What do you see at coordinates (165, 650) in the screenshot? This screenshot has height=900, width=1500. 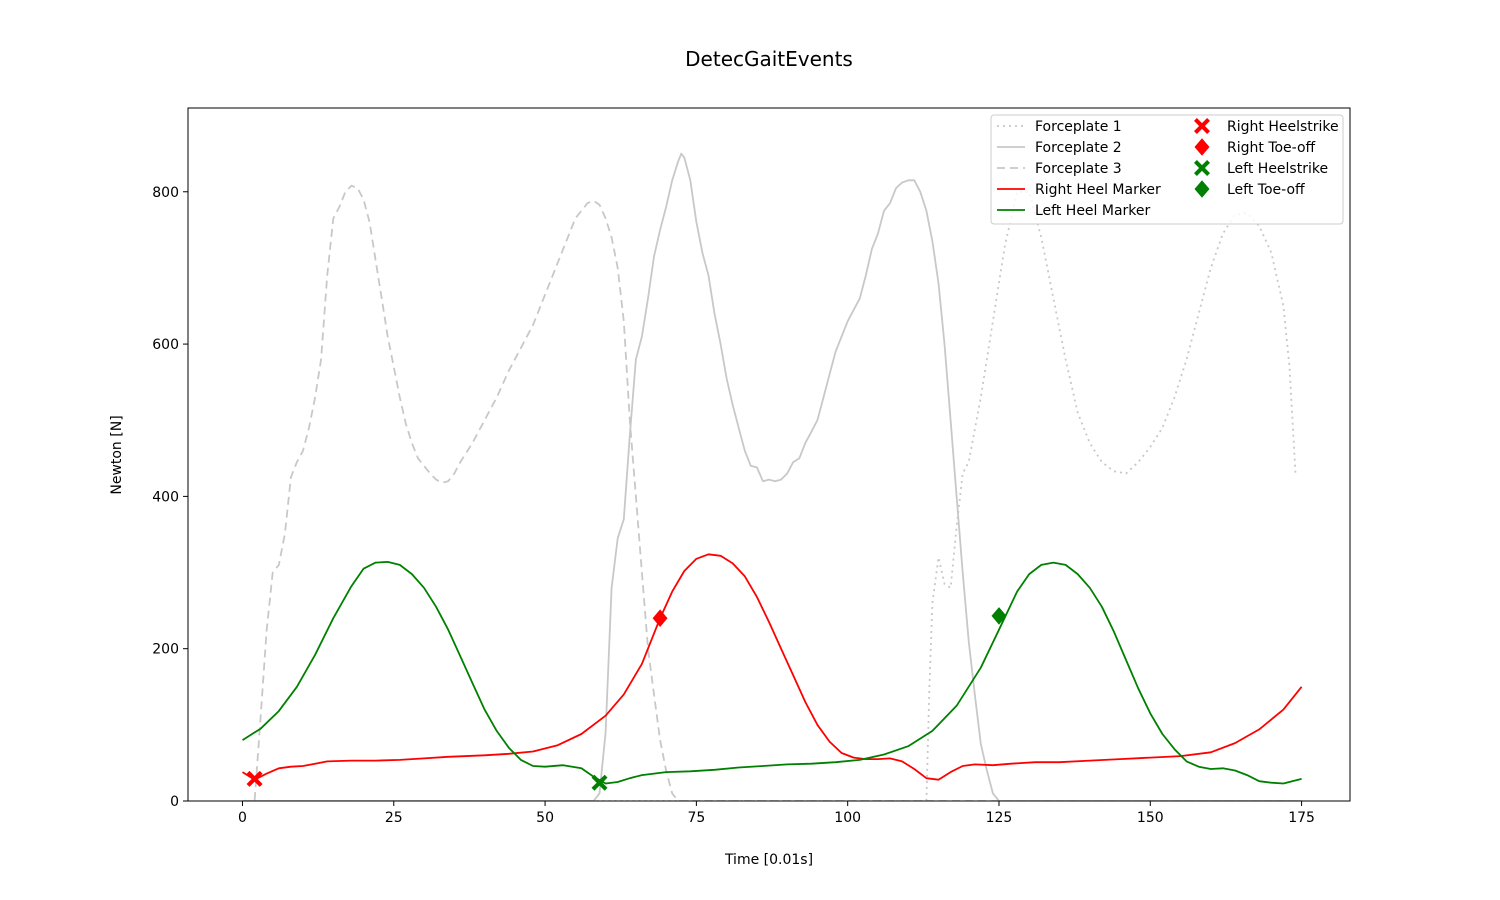 I see `y-tick-label: 200` at bounding box center [165, 650].